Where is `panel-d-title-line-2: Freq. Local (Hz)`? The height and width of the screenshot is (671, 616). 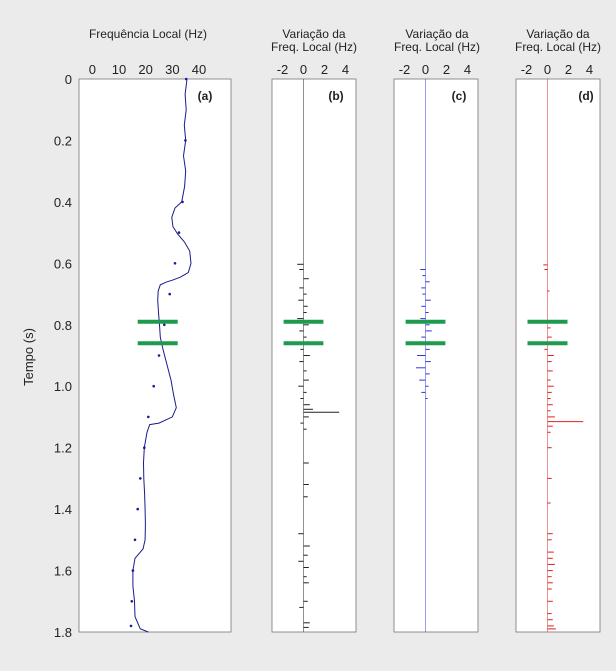 panel-d-title-line-2: Freq. Local (Hz) is located at coordinates (558, 47).